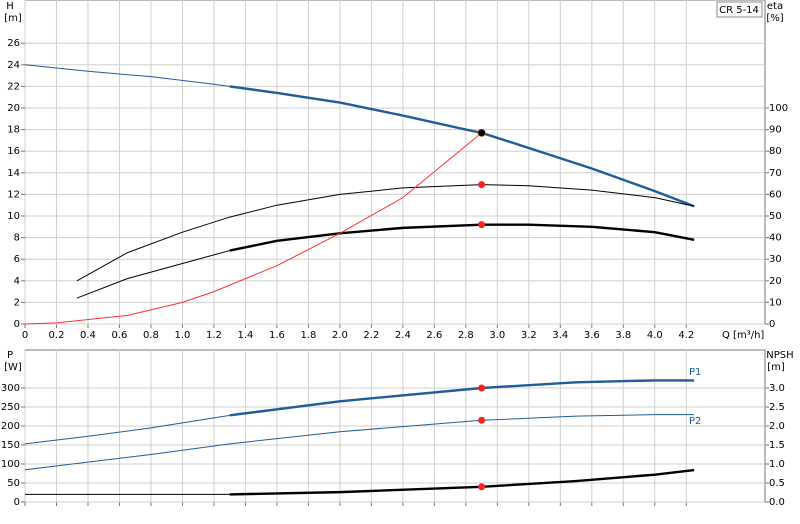  I want to click on x-tick-label: 3.0, so click(497, 335).